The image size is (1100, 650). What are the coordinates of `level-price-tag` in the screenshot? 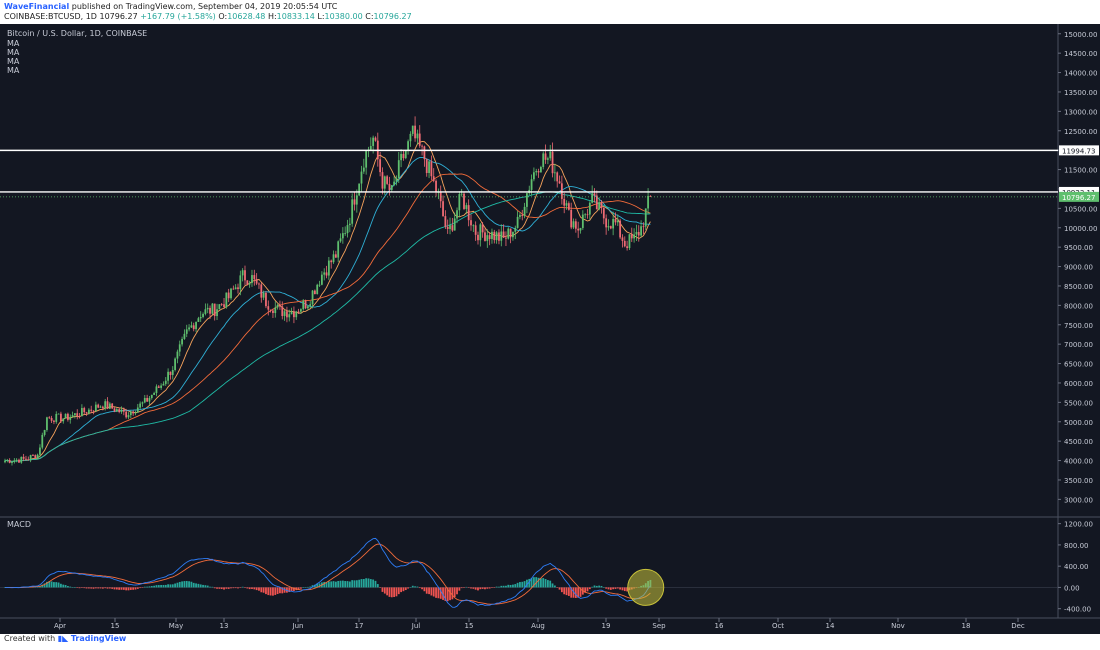 It's located at (1079, 150).